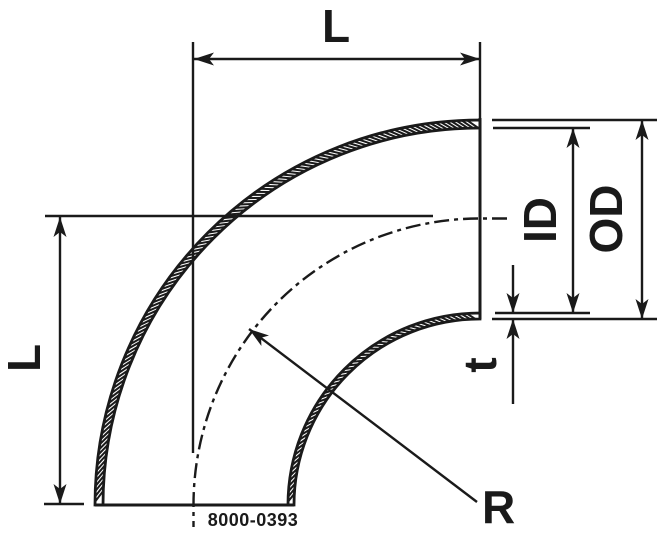 The image size is (659, 541). Describe the element at coordinates (204, 59) in the screenshot. I see `arrowhead-left-icon` at that location.